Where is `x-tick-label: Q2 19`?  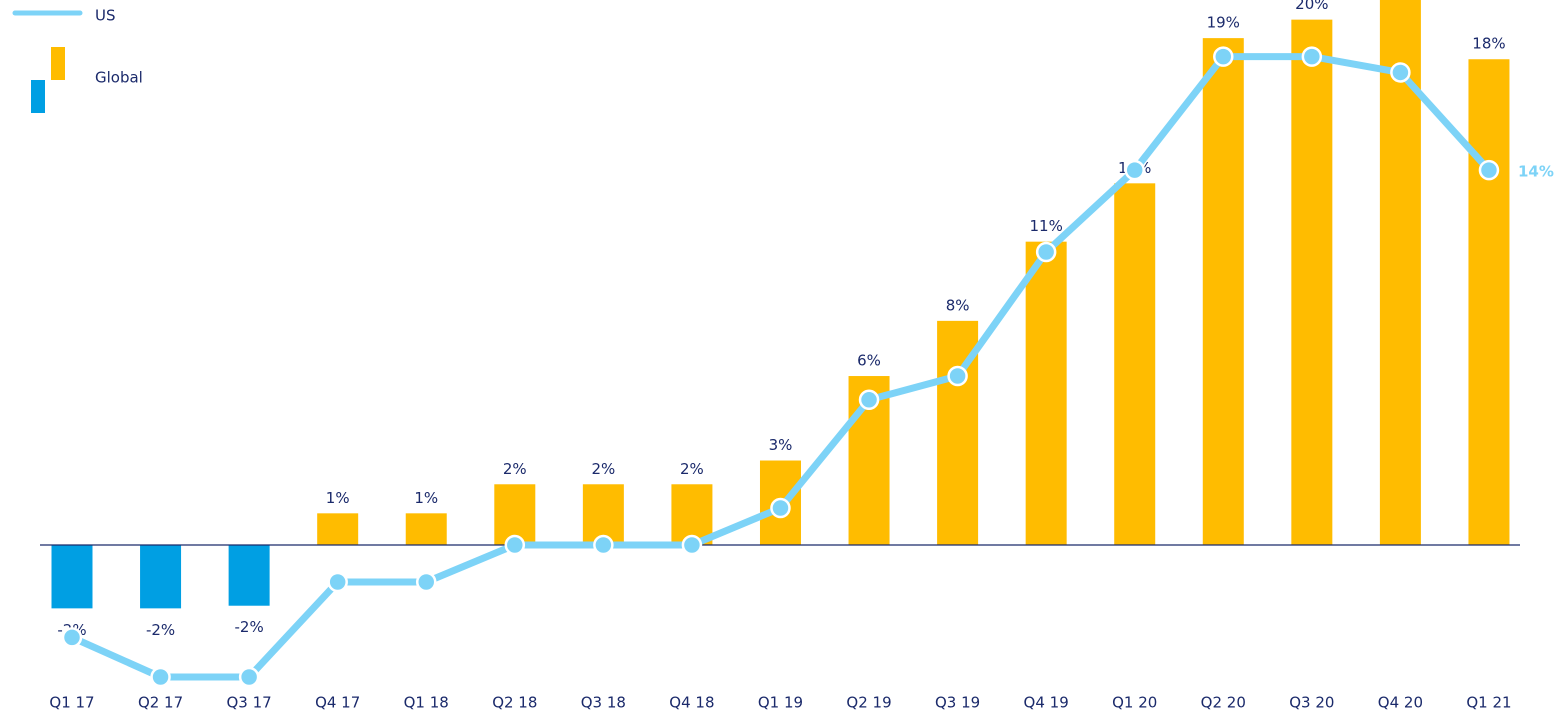 x-tick-label: Q2 19 is located at coordinates (868, 703).